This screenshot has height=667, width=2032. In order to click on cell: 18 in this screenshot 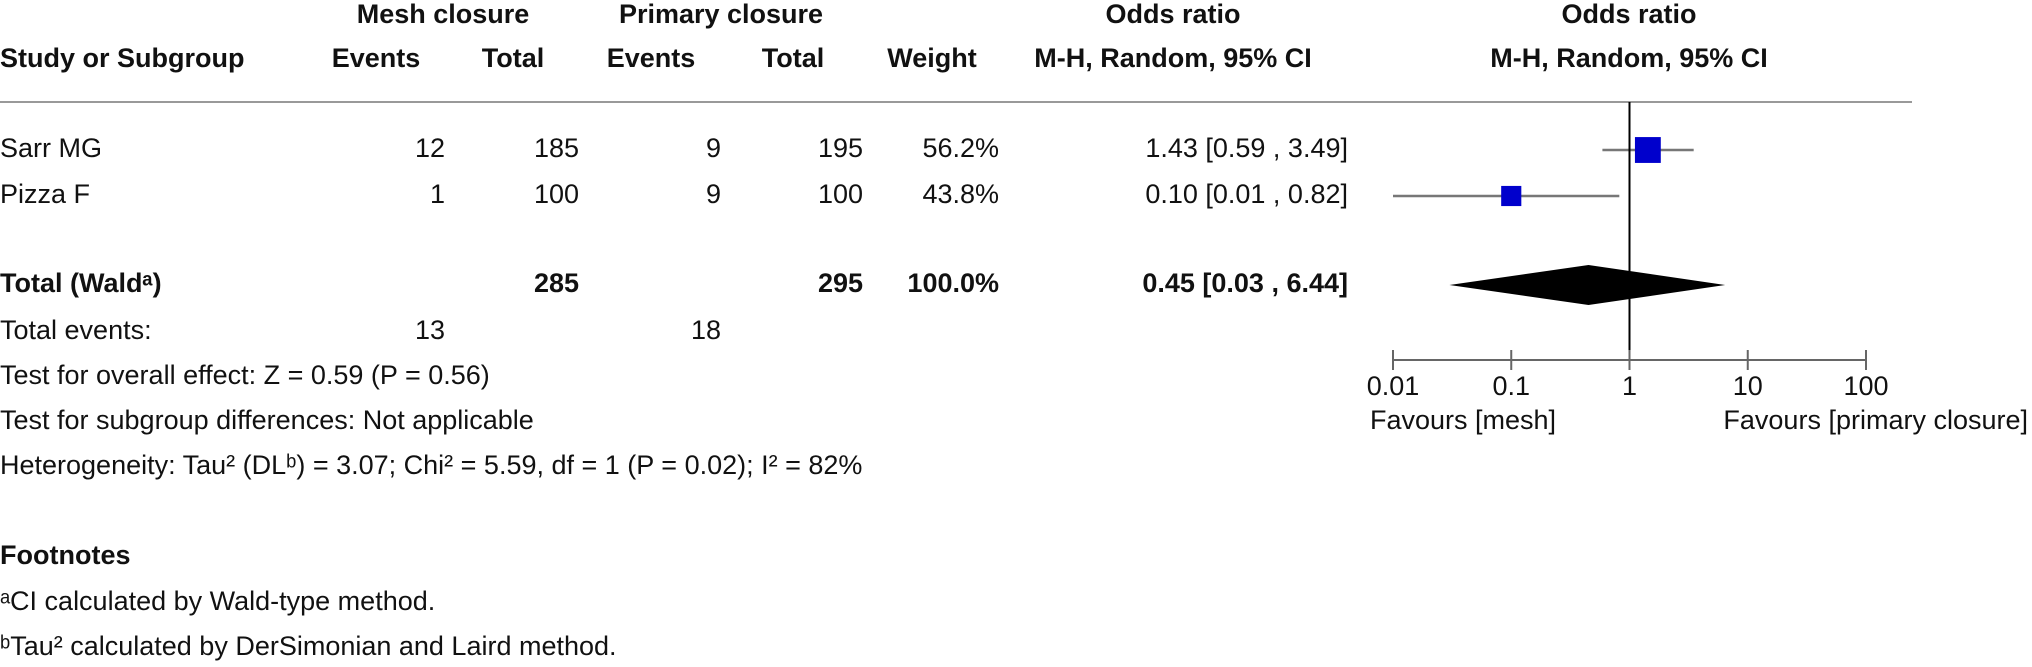, I will do `click(706, 330)`.